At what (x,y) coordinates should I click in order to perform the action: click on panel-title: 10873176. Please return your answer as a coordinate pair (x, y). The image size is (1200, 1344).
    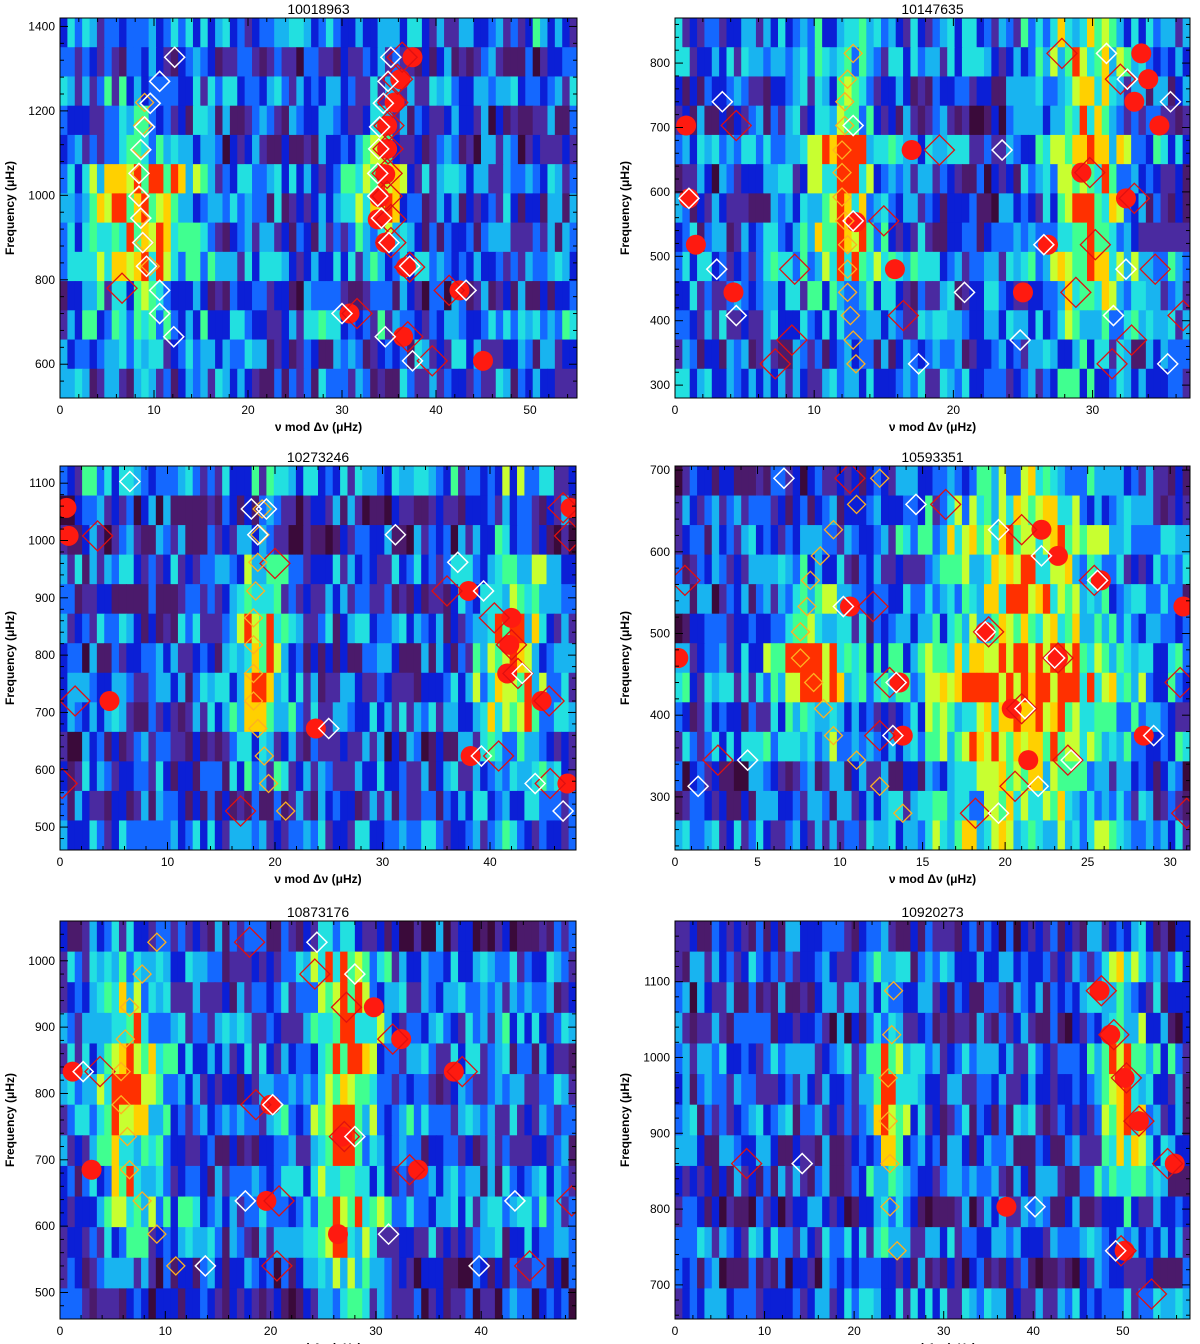
    Looking at the image, I should click on (318, 912).